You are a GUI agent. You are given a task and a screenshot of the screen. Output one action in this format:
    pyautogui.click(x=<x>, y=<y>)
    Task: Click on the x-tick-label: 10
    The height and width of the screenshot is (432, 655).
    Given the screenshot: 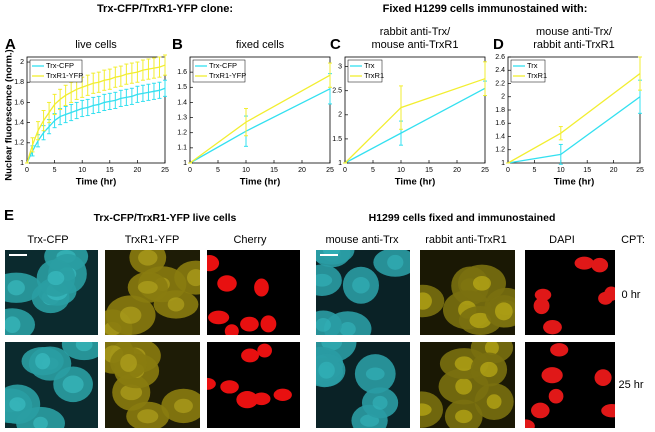 What is the action you would take?
    pyautogui.click(x=82, y=170)
    